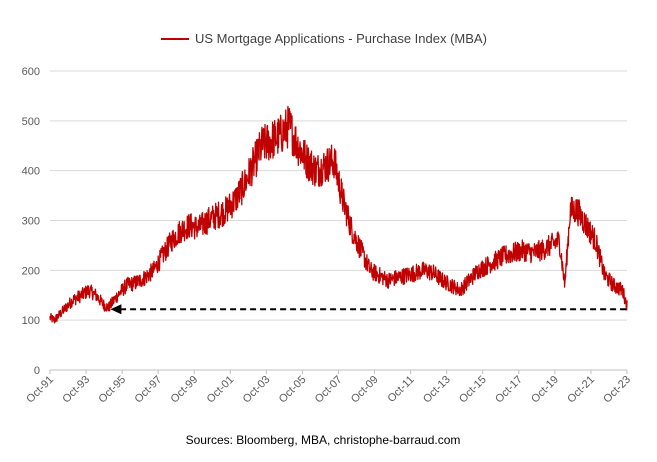 The width and height of the screenshot is (657, 462). What do you see at coordinates (76, 390) in the screenshot?
I see `x-tick-label: Oct-93` at bounding box center [76, 390].